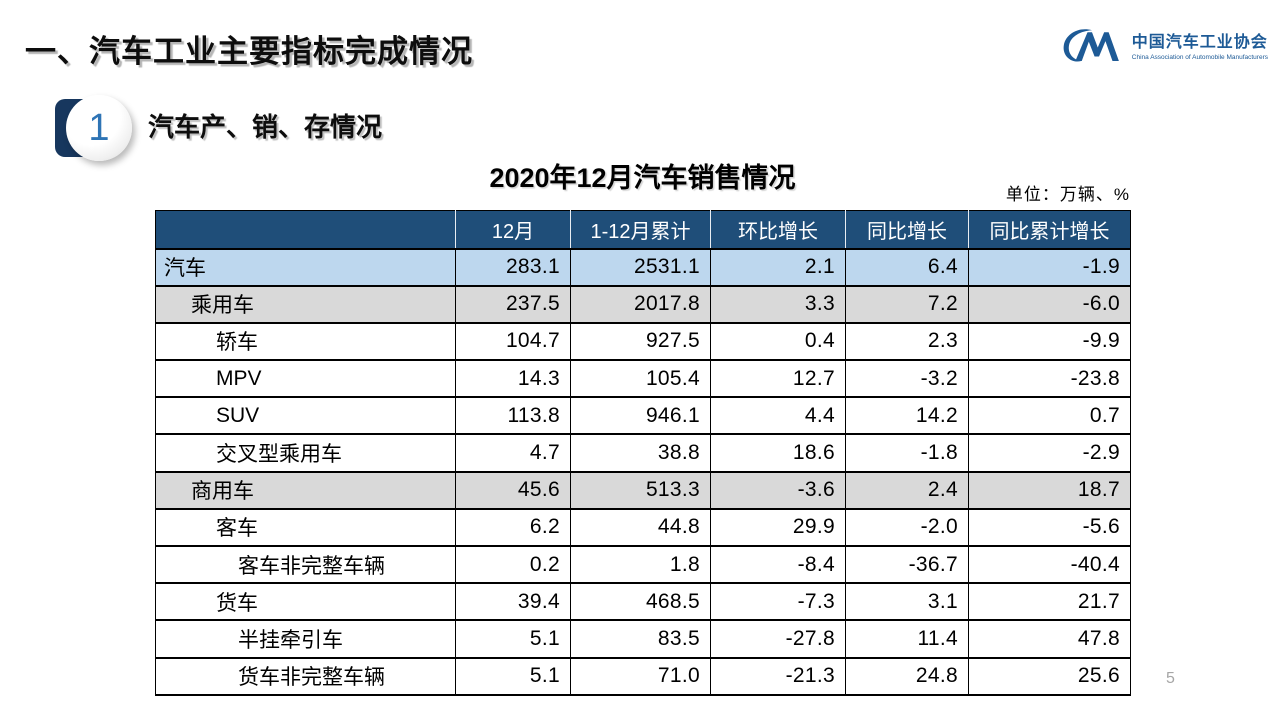 The width and height of the screenshot is (1280, 720). I want to click on cell-value: 2.3, so click(907, 341).